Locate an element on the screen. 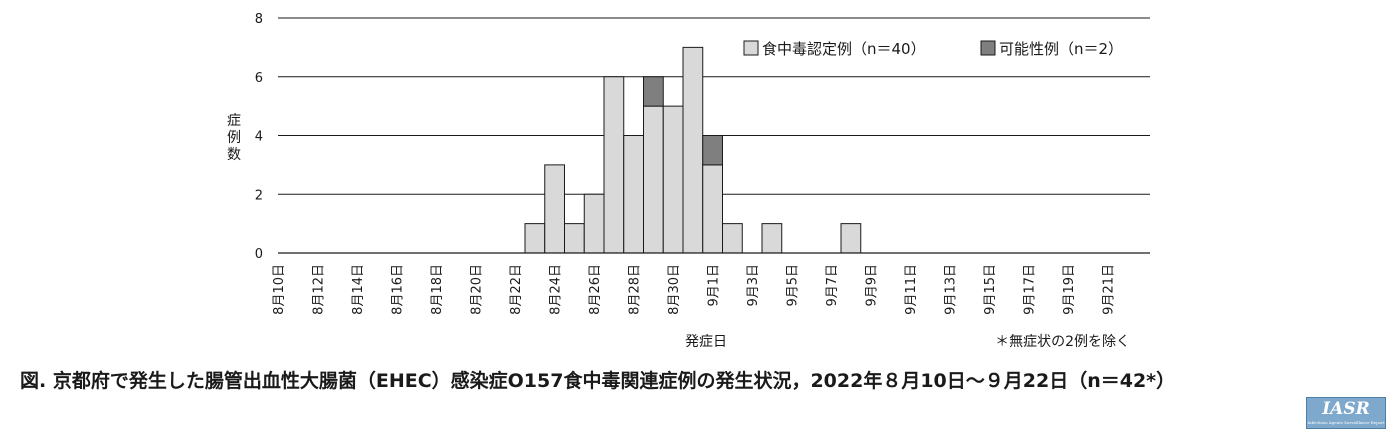 The image size is (1400, 435). y-tick-label-8: 8 is located at coordinates (259, 19).